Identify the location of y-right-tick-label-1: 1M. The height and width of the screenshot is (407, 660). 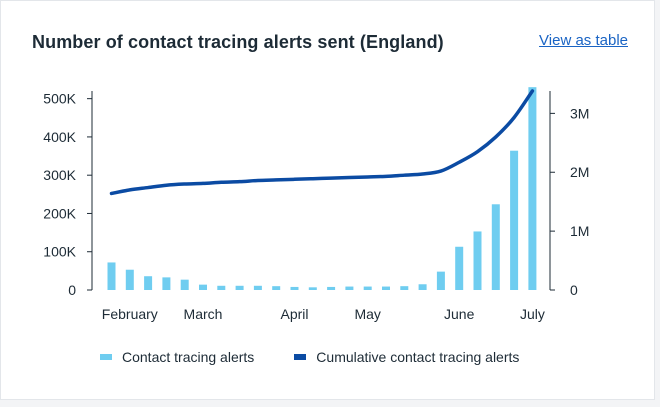
(579, 231).